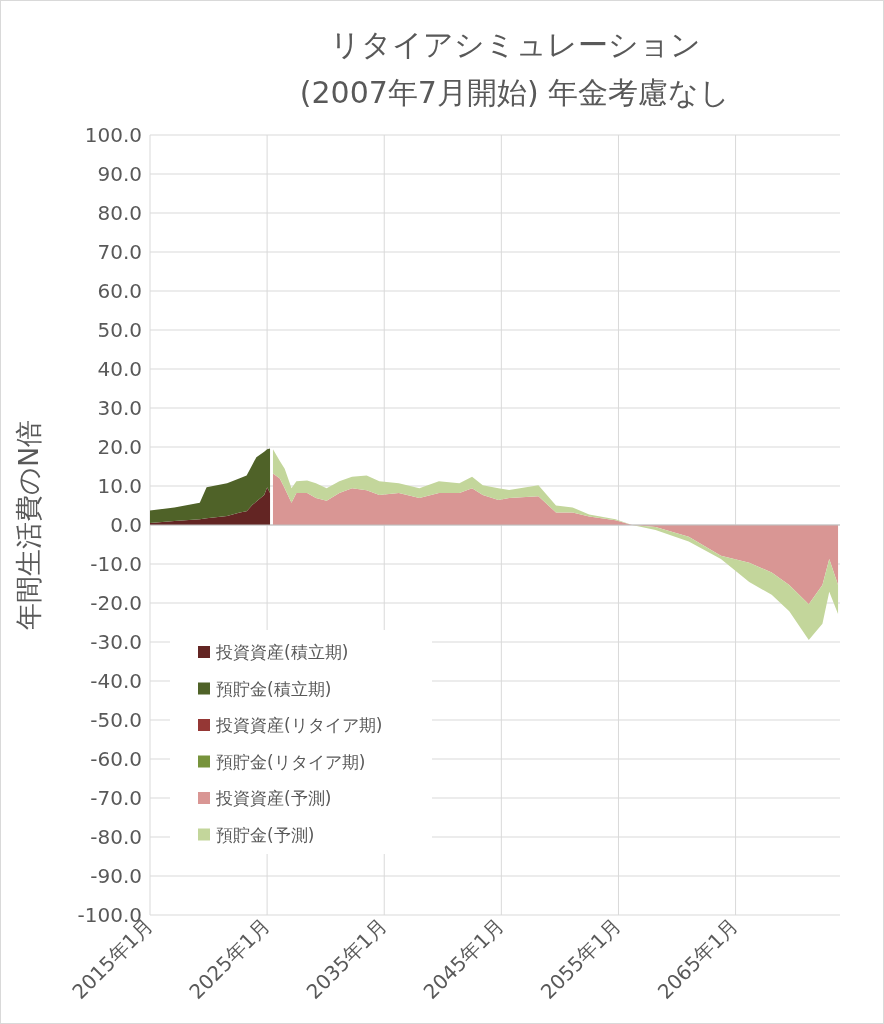  I want to click on y-tick-label: -50.0, so click(116, 720).